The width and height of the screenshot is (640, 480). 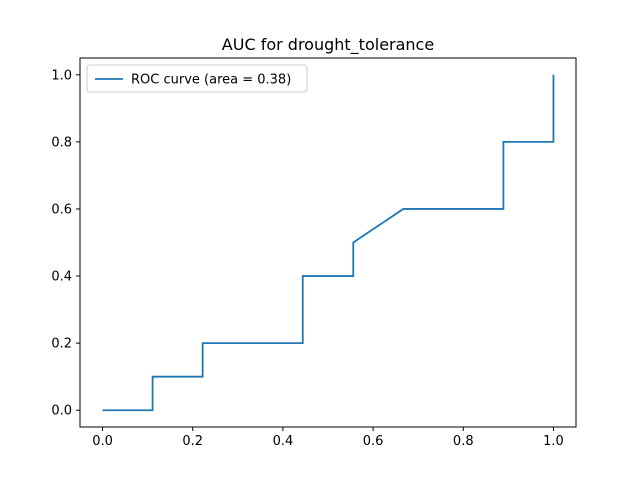 What do you see at coordinates (102, 441) in the screenshot?
I see `x-tick-label: 0.0` at bounding box center [102, 441].